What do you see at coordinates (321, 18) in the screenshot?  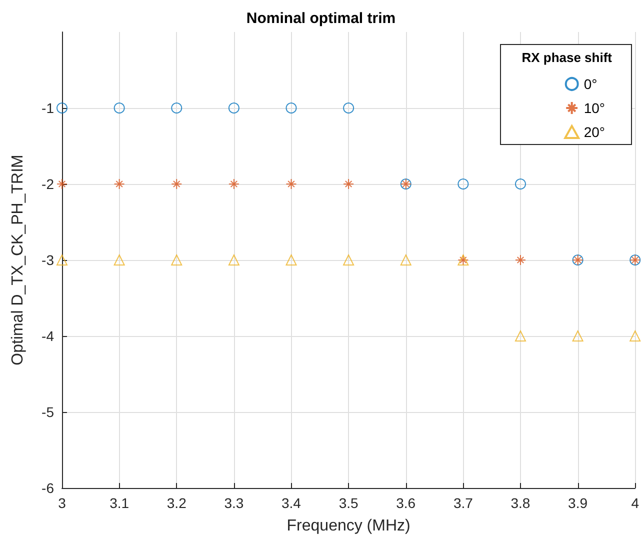 I see `chart-title: Nominal optimal trim` at bounding box center [321, 18].